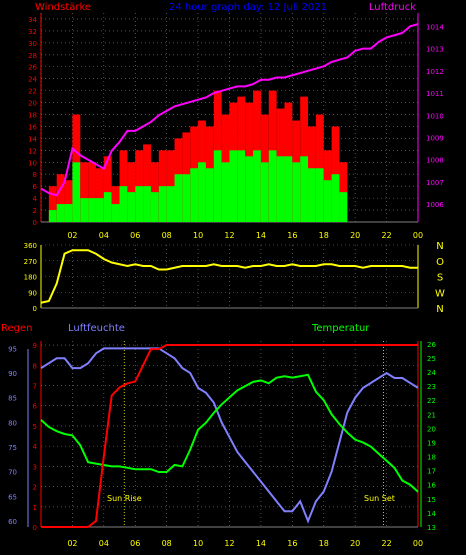 The width and height of the screenshot is (466, 555). What do you see at coordinates (431, 472) in the screenshot?
I see `temperature-axis-tick-label: 17` at bounding box center [431, 472].